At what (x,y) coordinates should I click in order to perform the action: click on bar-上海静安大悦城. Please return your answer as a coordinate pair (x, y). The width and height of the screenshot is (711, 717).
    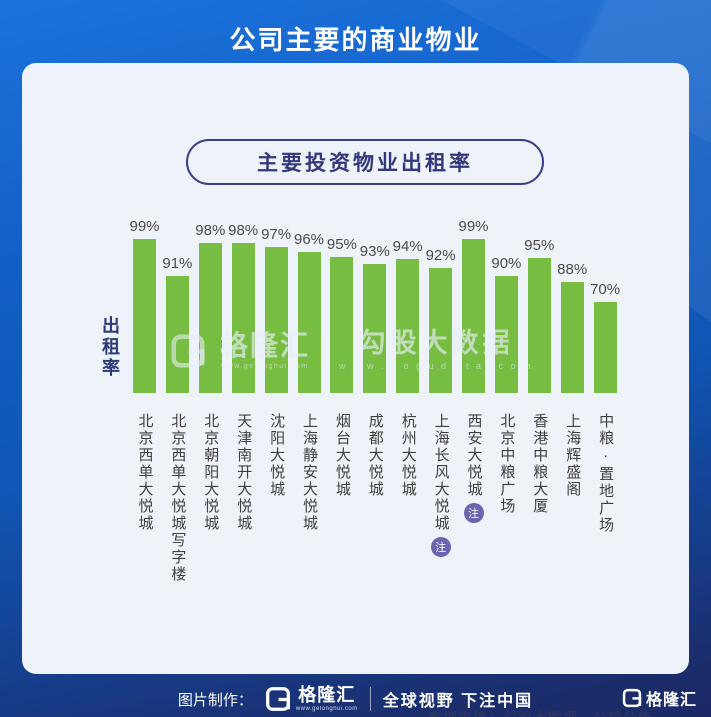
    Looking at the image, I should click on (309, 322).